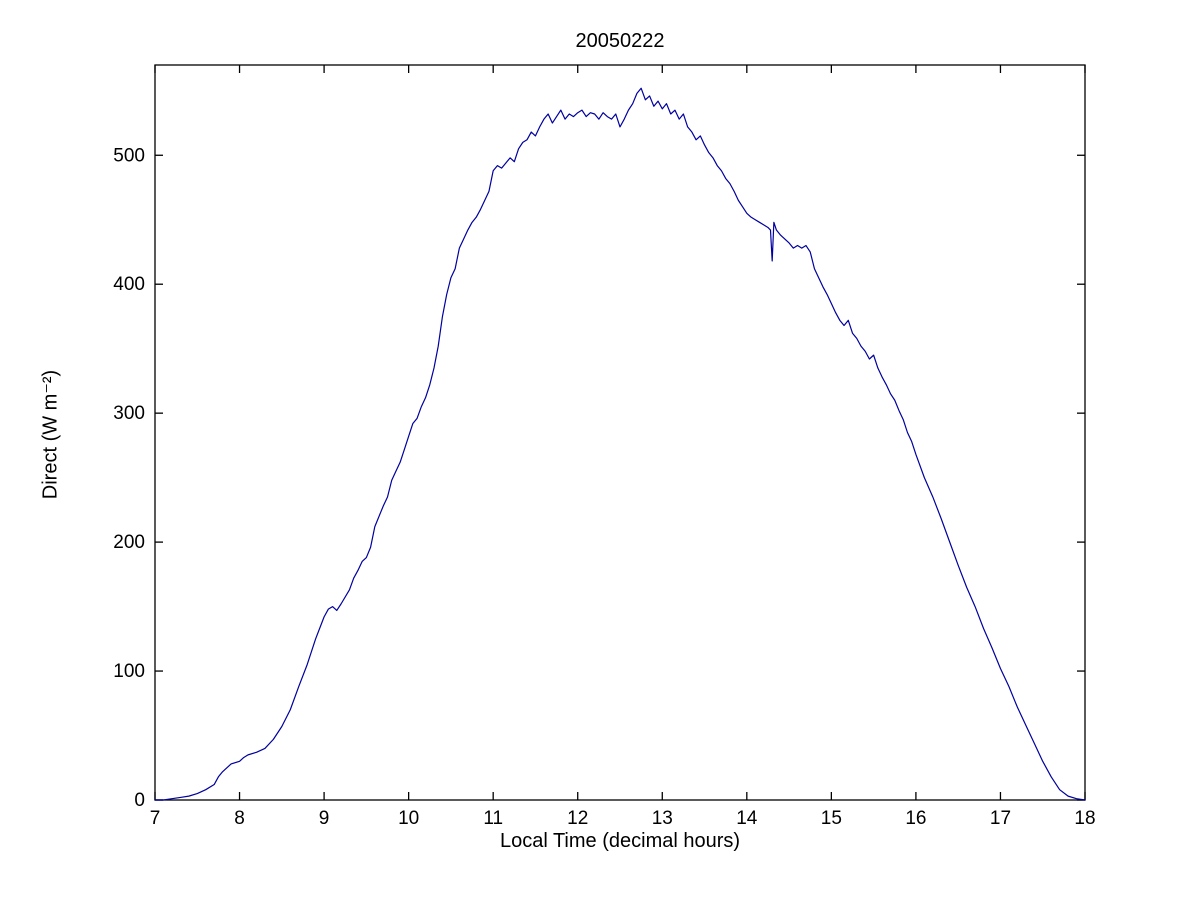 Image resolution: width=1200 pixels, height=900 pixels. I want to click on x-tick-label: 8, so click(239, 818).